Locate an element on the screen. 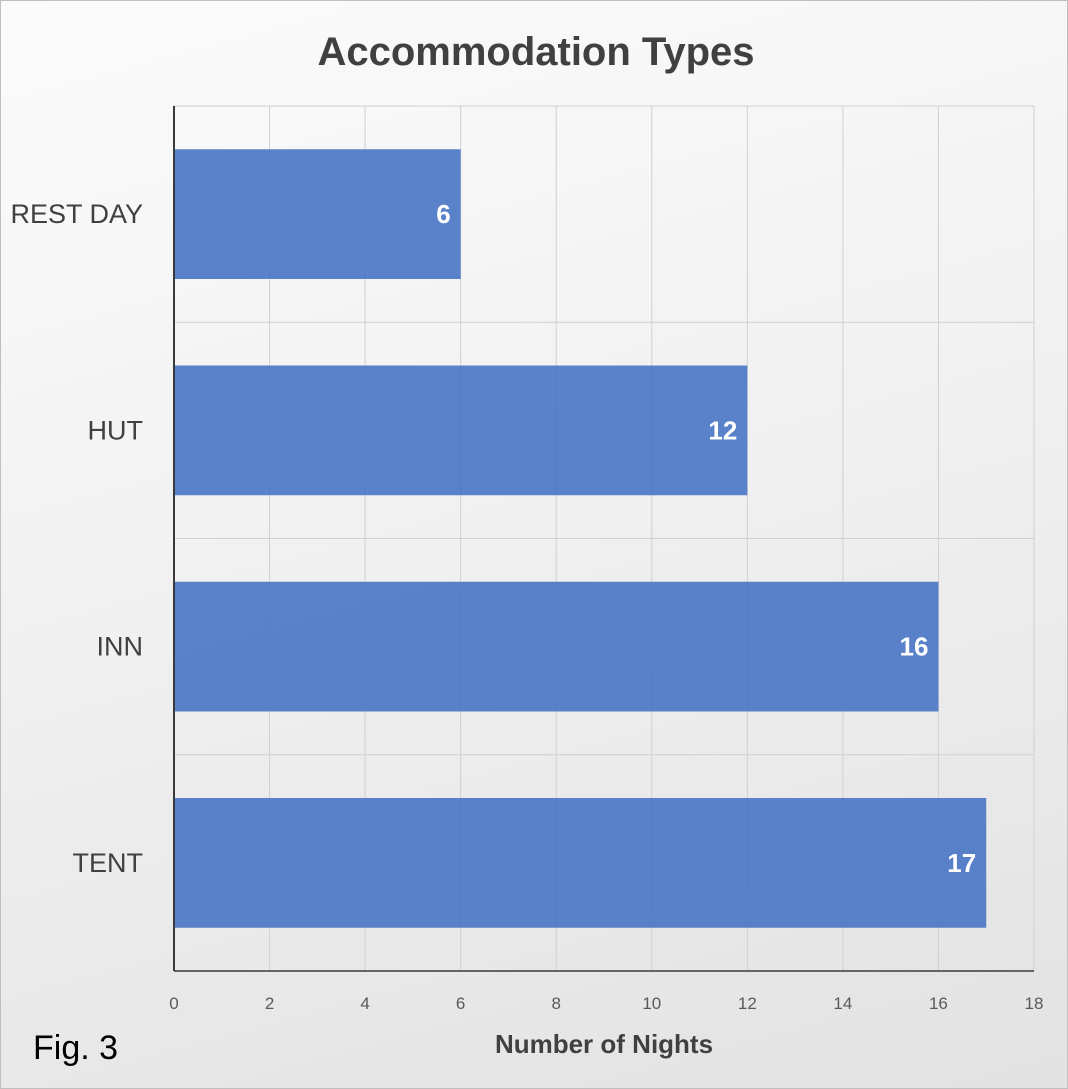  category-label: HUT is located at coordinates (116, 430).